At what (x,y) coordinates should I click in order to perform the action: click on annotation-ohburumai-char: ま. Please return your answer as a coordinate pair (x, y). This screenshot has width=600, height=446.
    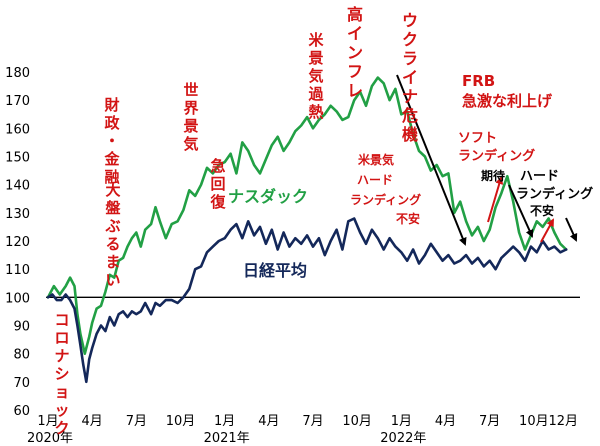
    Looking at the image, I should click on (112, 262).